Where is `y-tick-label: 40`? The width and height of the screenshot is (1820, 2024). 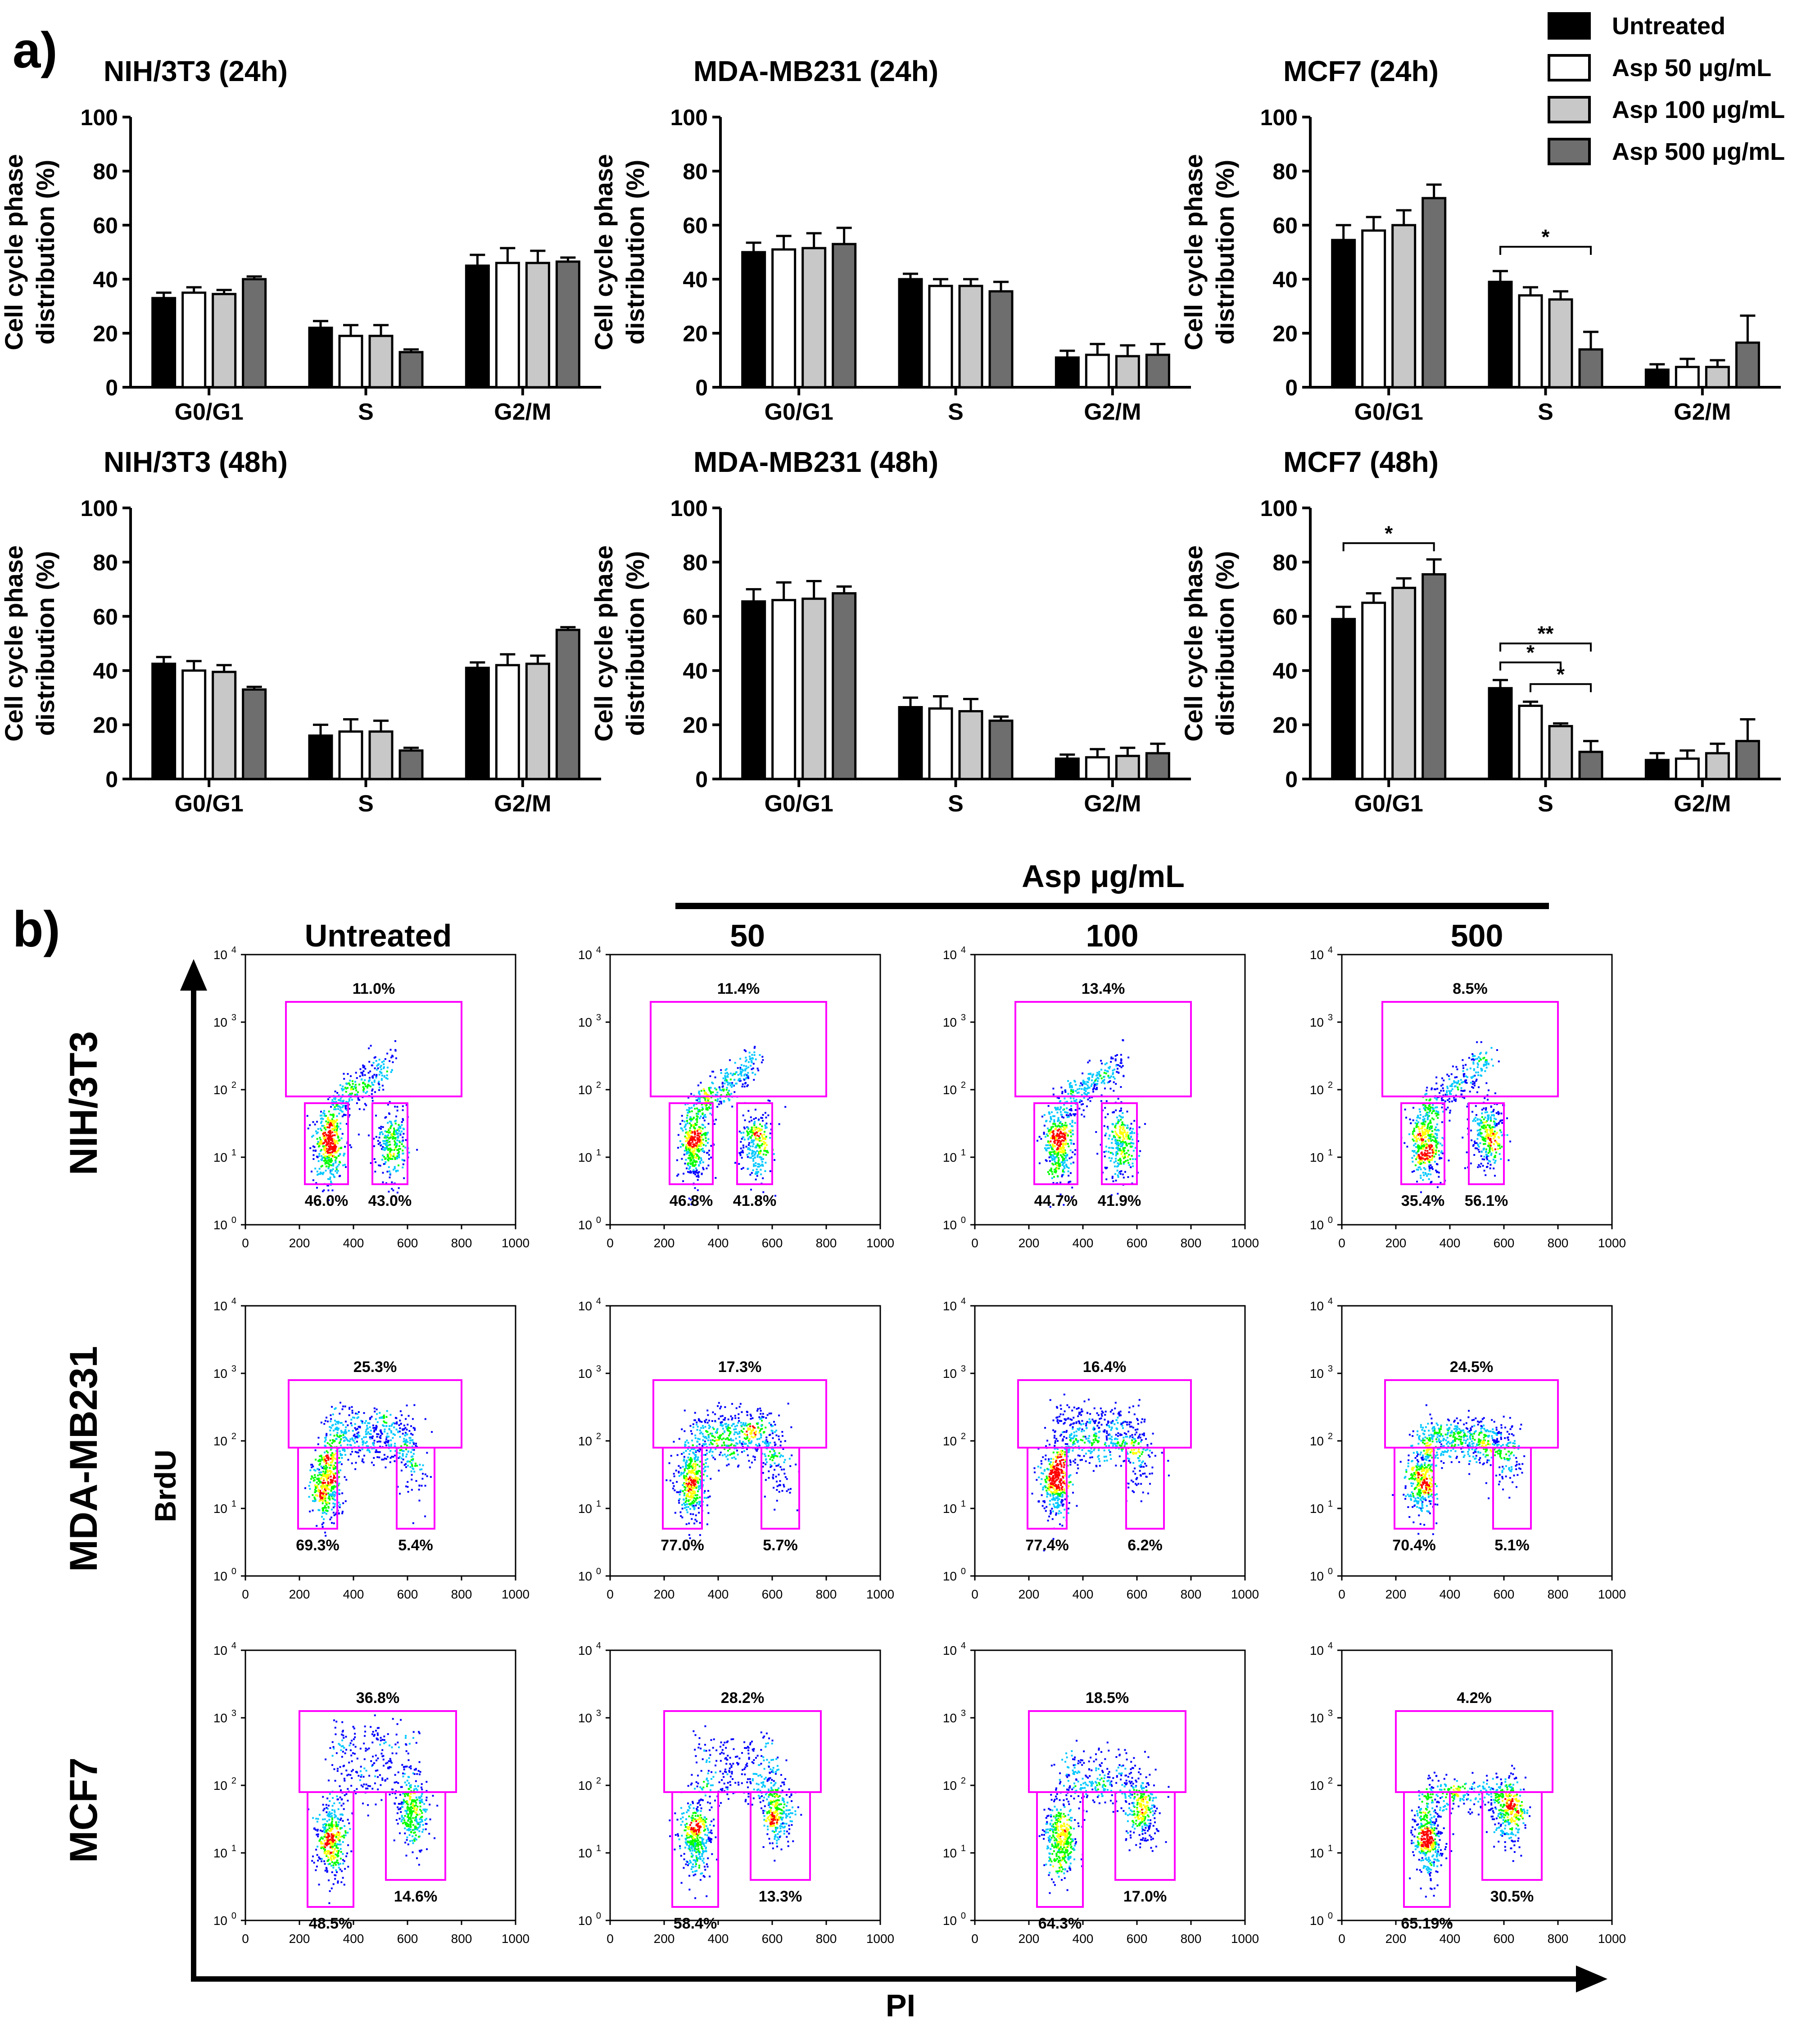
y-tick-label: 40 is located at coordinates (105, 279).